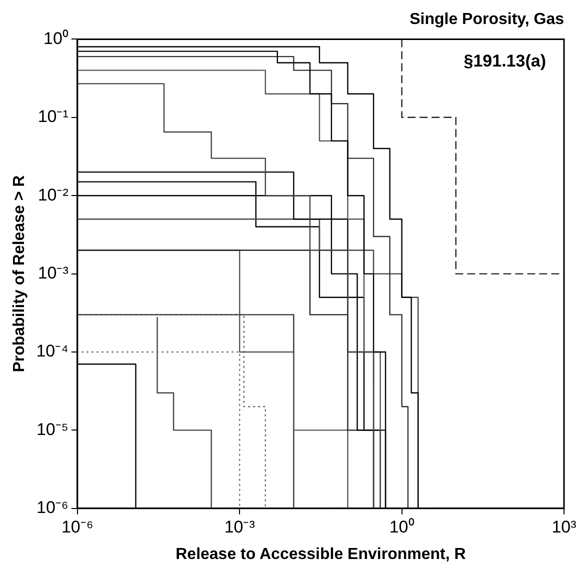  Describe the element at coordinates (321, 554) in the screenshot. I see `x-axis-title: Release to Accessible Environment, R` at that location.